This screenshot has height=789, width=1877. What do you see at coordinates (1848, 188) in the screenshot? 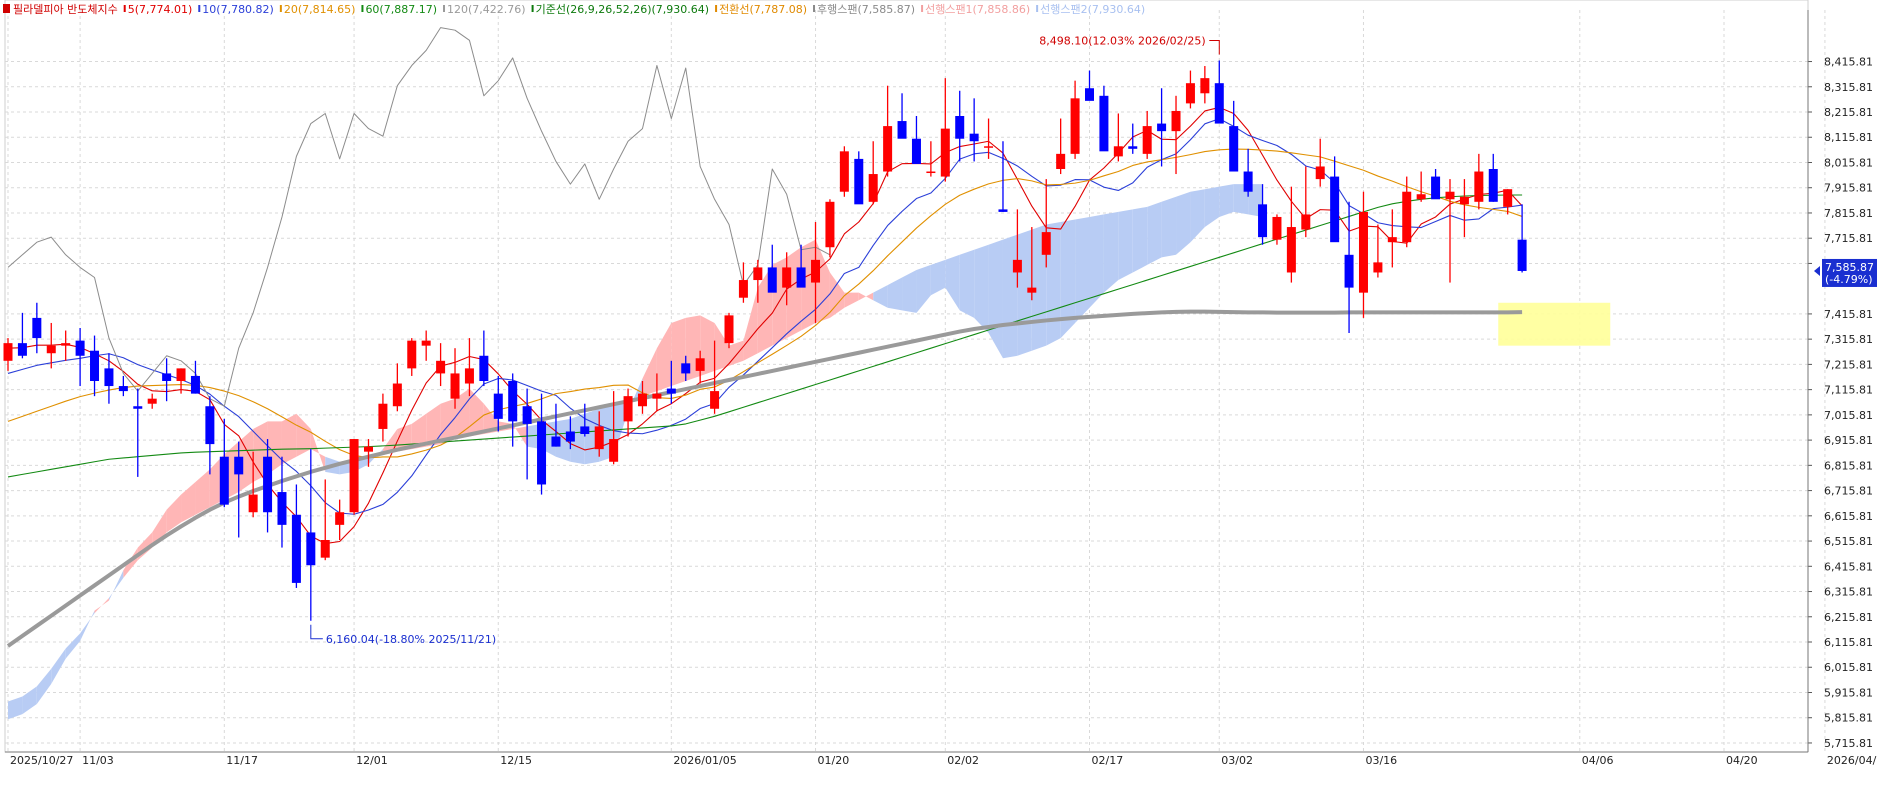
I see `y-tick-label: 7,915.81` at bounding box center [1848, 188].